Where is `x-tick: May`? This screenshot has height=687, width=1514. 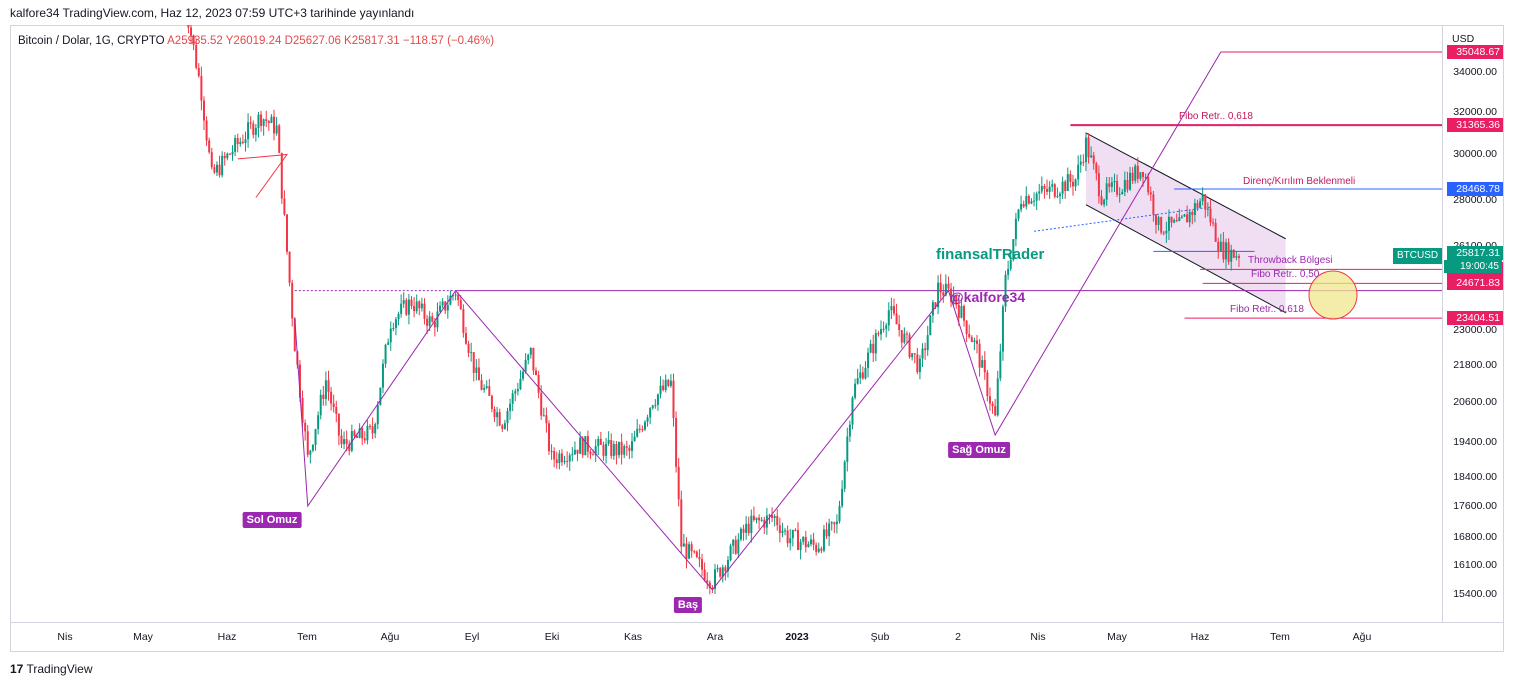
x-tick: May is located at coordinates (1117, 637).